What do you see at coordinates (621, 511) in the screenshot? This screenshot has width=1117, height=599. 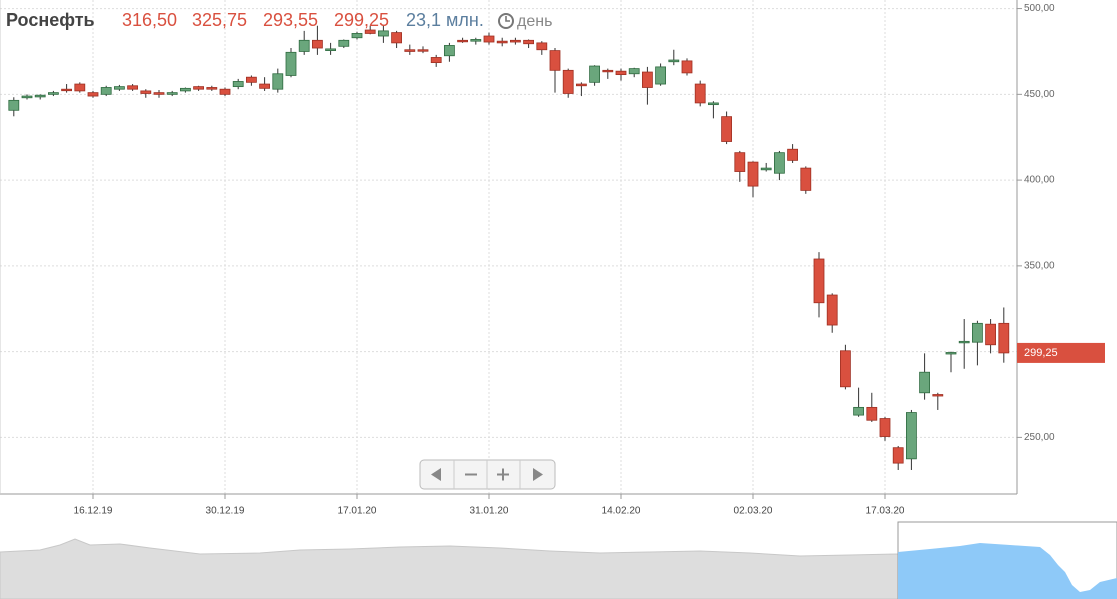 I see `x-tick-label: 14.02.20` at bounding box center [621, 511].